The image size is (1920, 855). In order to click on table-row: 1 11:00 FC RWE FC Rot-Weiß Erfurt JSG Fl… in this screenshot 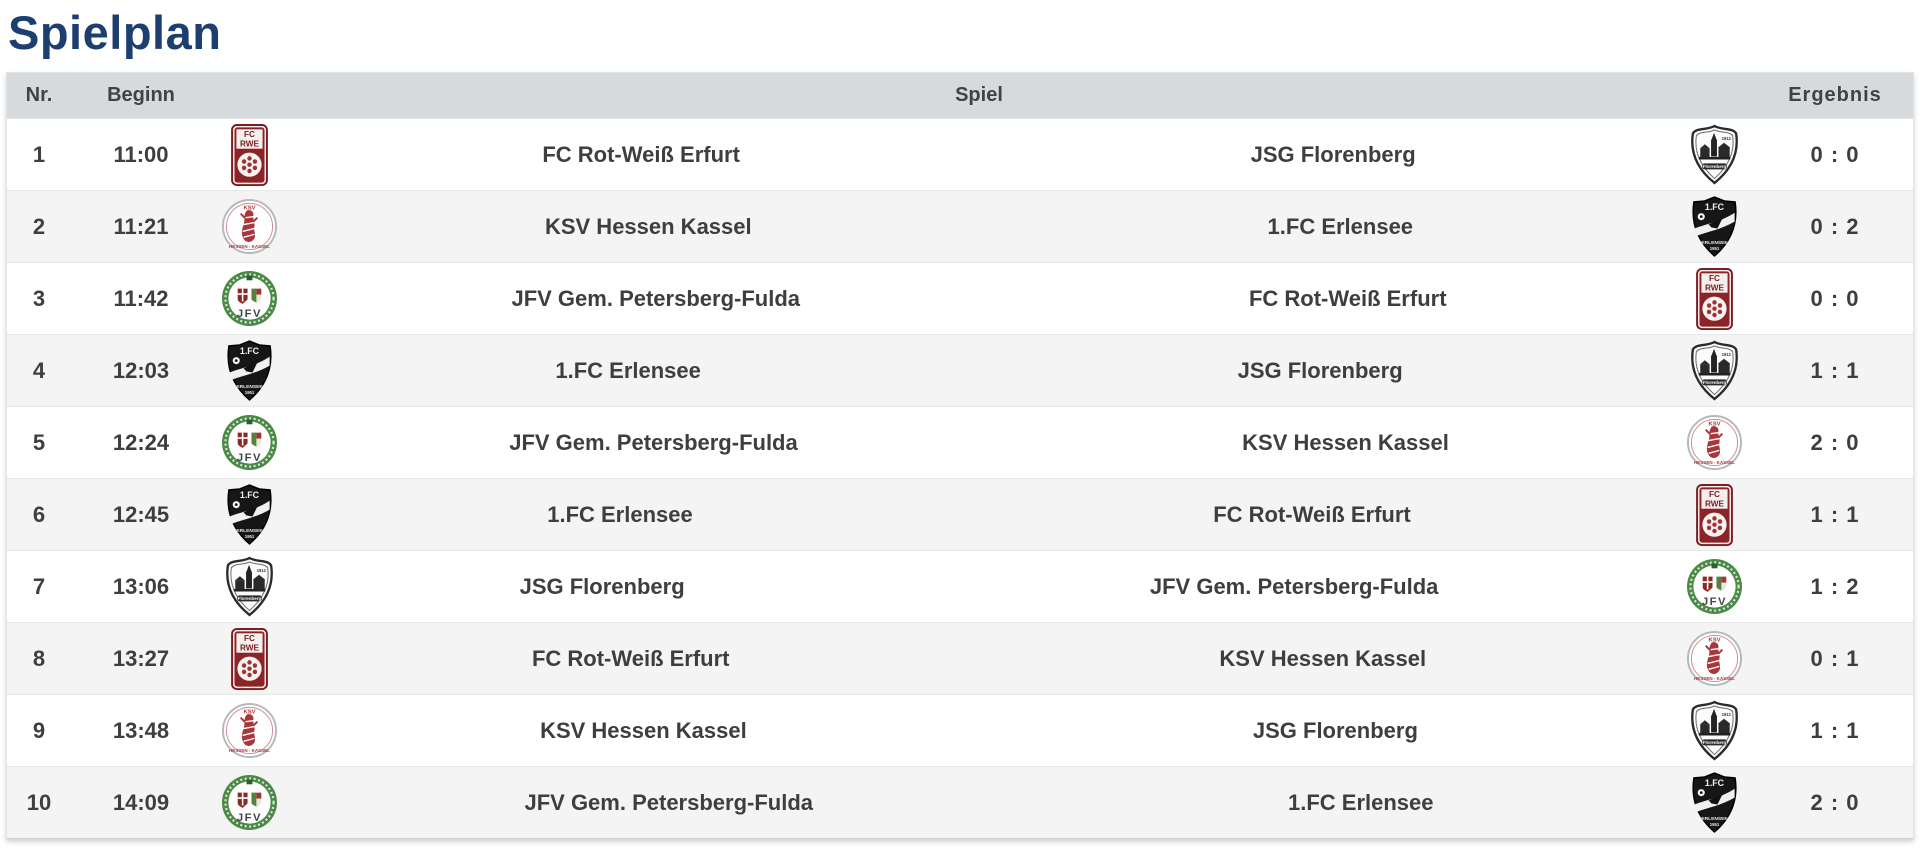, I will do `click(960, 154)`.